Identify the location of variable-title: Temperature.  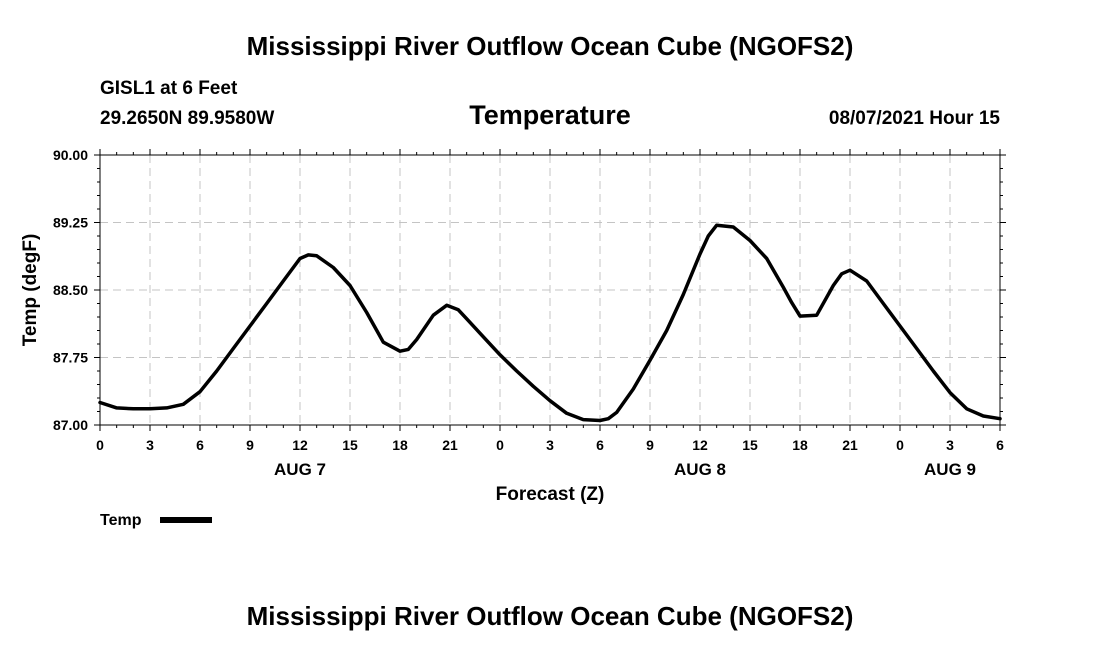
(550, 115).